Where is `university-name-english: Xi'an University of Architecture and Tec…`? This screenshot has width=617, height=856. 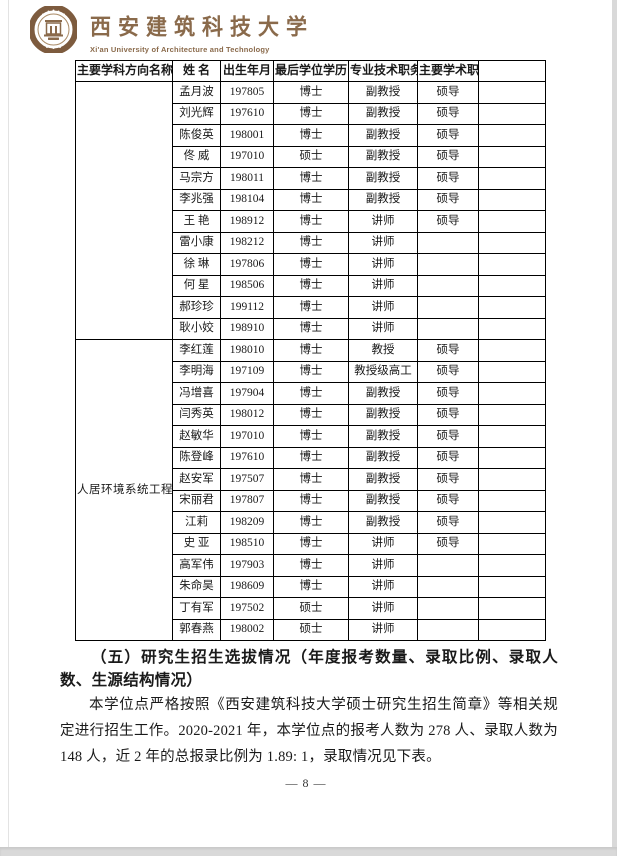
university-name-english: Xi'an University of Architecture and Tec… is located at coordinates (180, 49).